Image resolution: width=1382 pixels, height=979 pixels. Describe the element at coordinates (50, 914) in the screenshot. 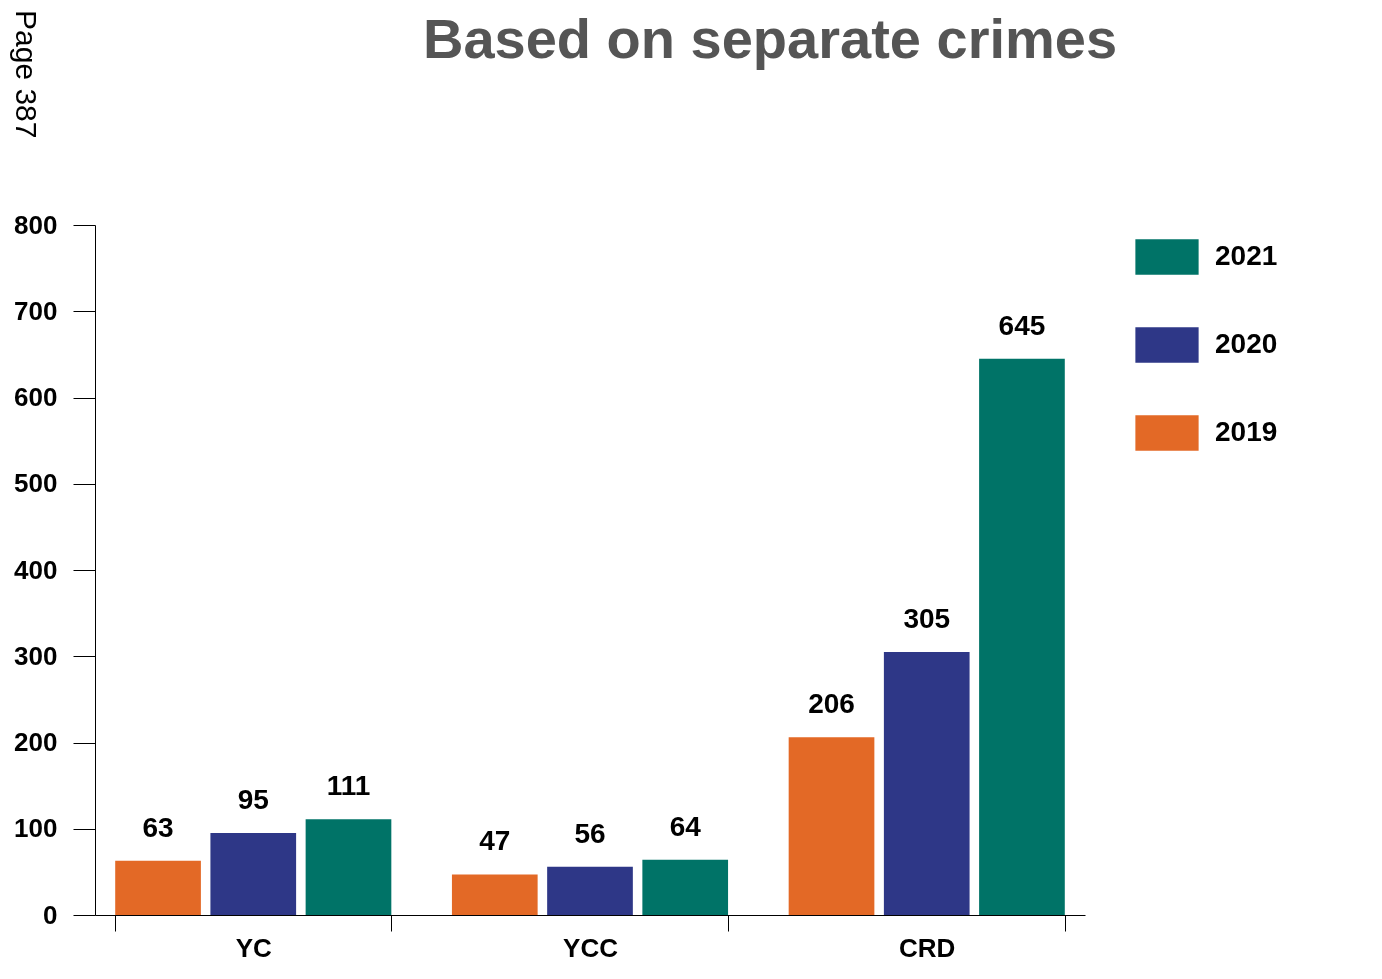

I see `y-tick-label: 0` at that location.